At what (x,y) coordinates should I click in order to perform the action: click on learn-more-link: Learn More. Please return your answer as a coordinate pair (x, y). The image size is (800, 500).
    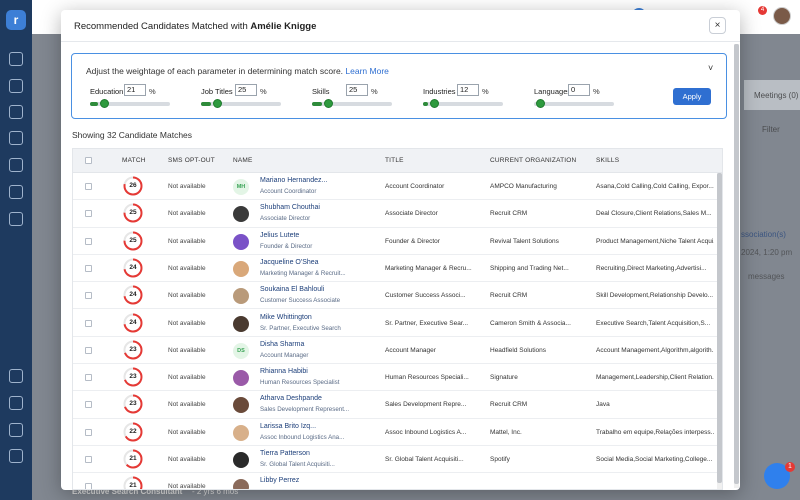
    Looking at the image, I should click on (367, 71).